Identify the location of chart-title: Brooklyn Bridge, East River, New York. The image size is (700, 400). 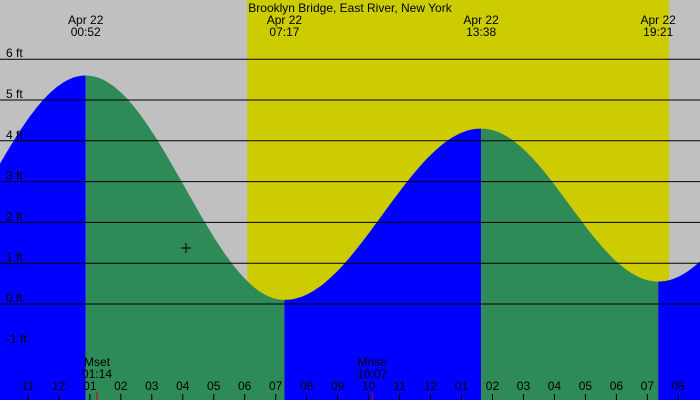
(350, 8).